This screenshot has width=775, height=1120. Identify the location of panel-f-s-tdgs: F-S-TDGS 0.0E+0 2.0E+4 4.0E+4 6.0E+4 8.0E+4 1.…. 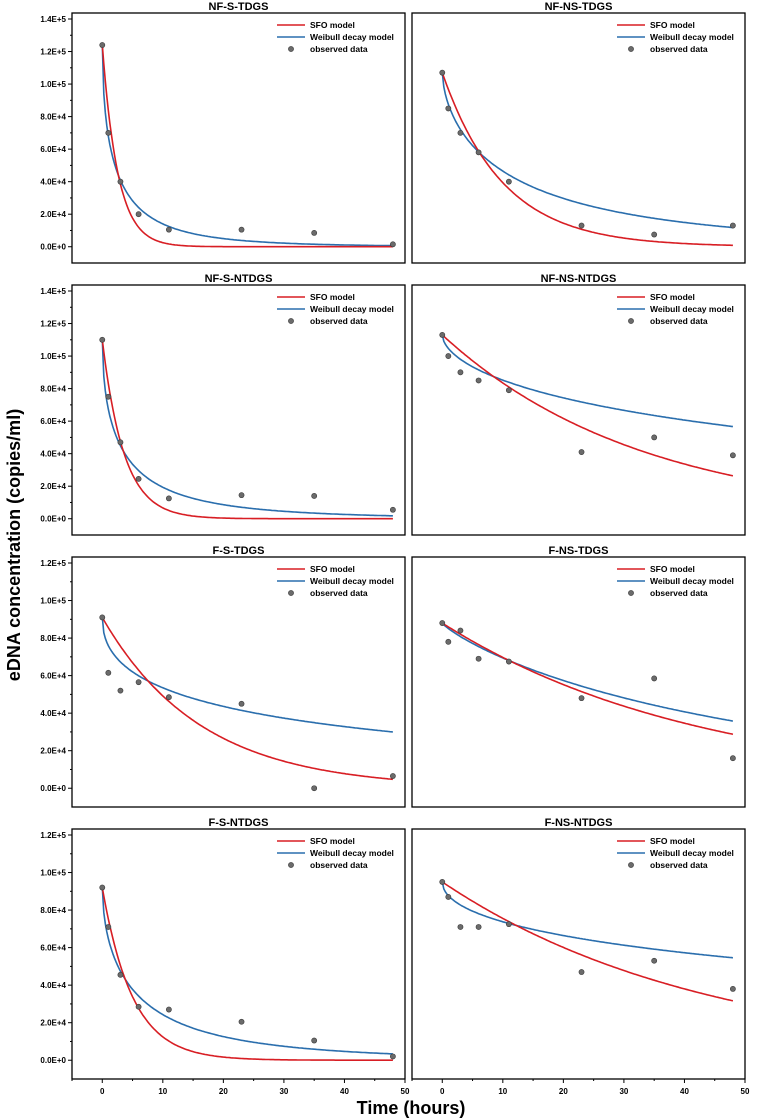
(223, 676).